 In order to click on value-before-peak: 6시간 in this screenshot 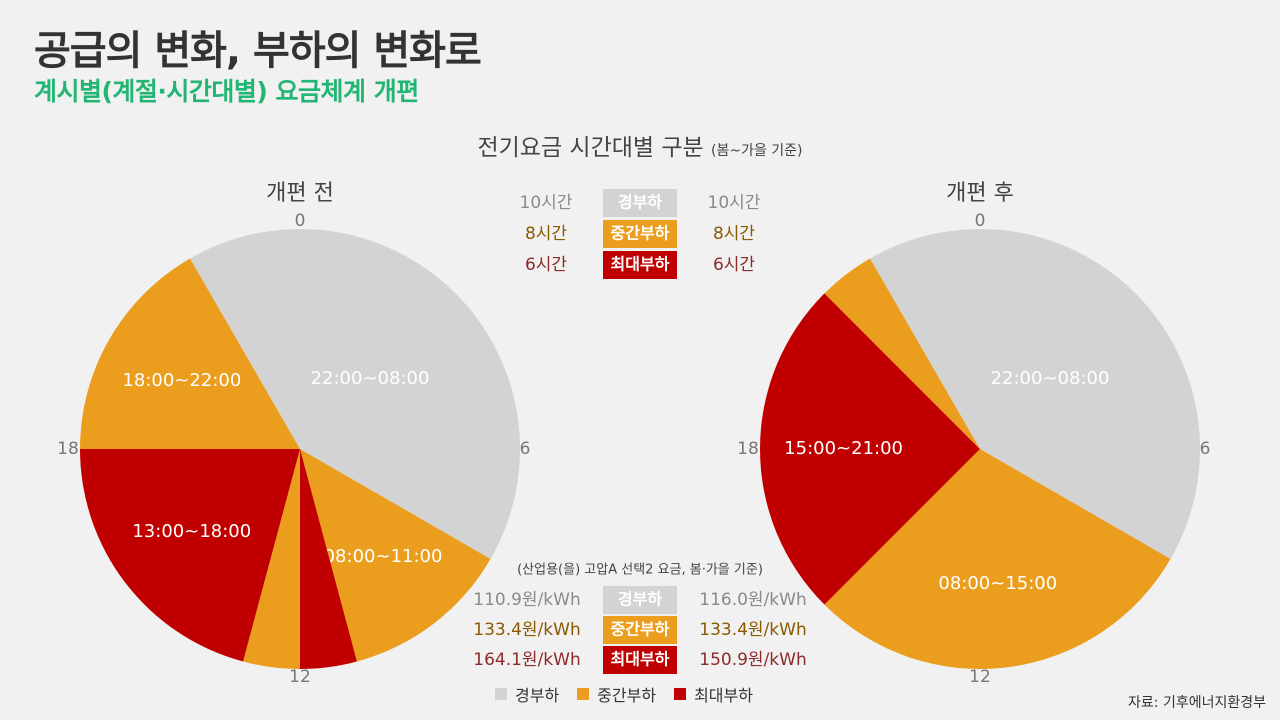, I will do `click(546, 265)`.